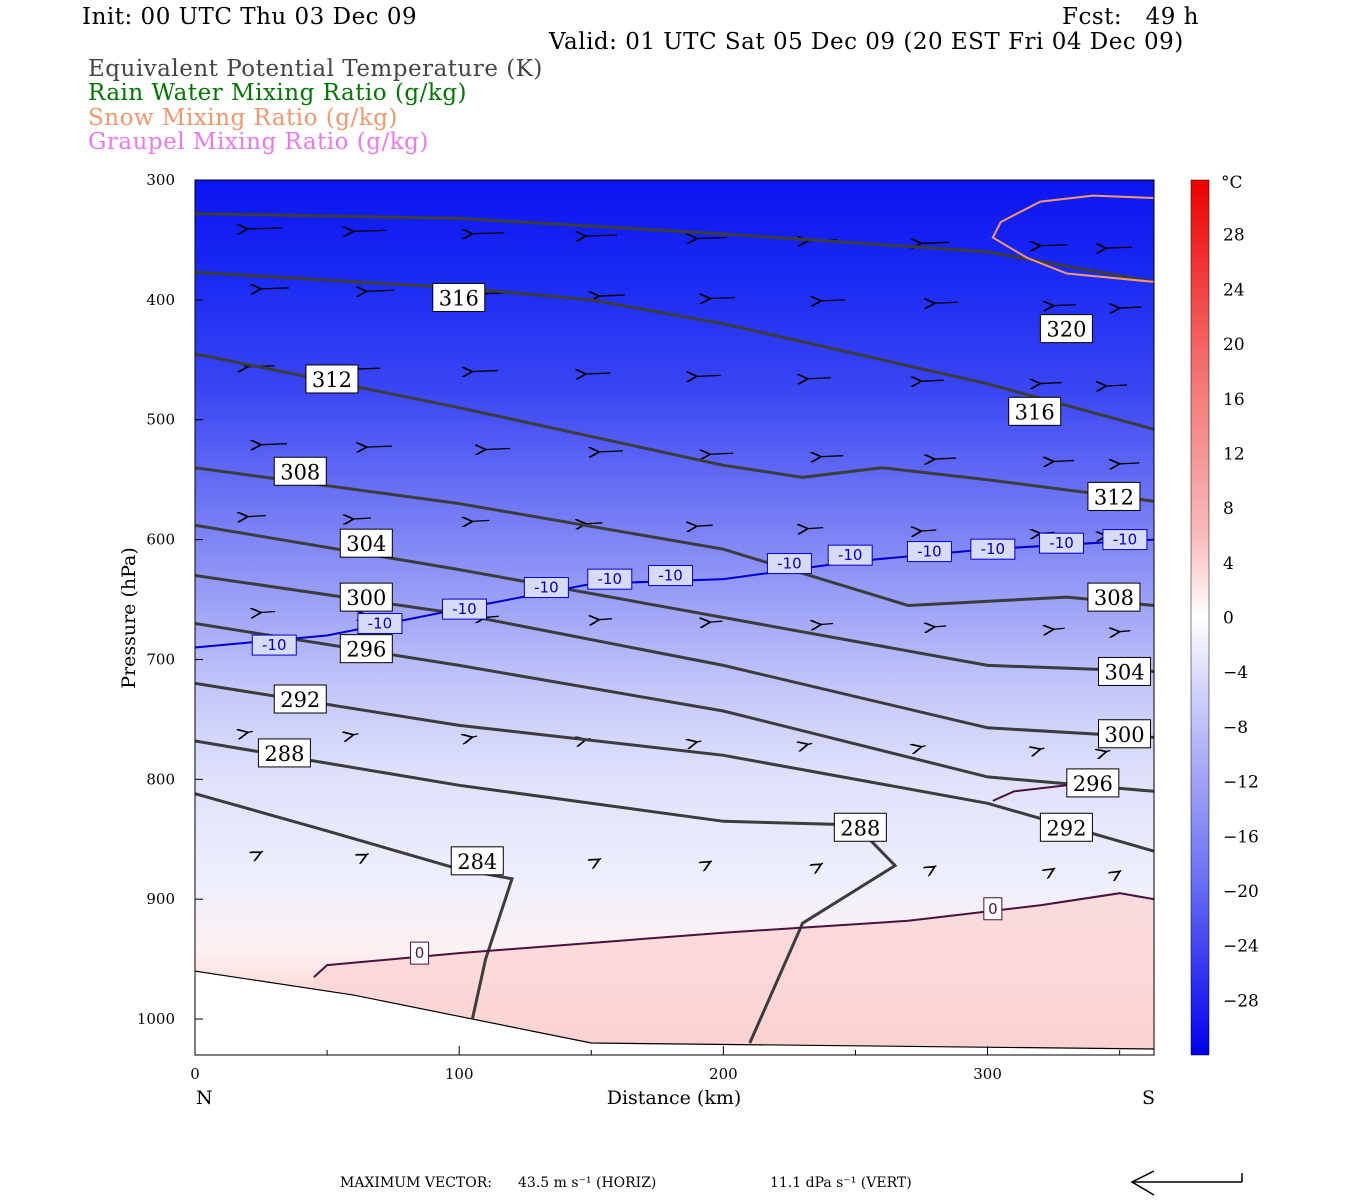 This screenshot has height=1200, width=1350. I want to click on reference-vector-arrow, so click(1186, 1183).